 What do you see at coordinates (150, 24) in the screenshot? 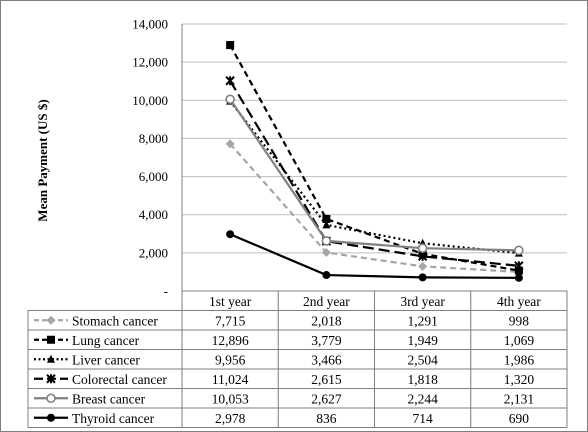
I see `y-tick-label: 14,000` at bounding box center [150, 24].